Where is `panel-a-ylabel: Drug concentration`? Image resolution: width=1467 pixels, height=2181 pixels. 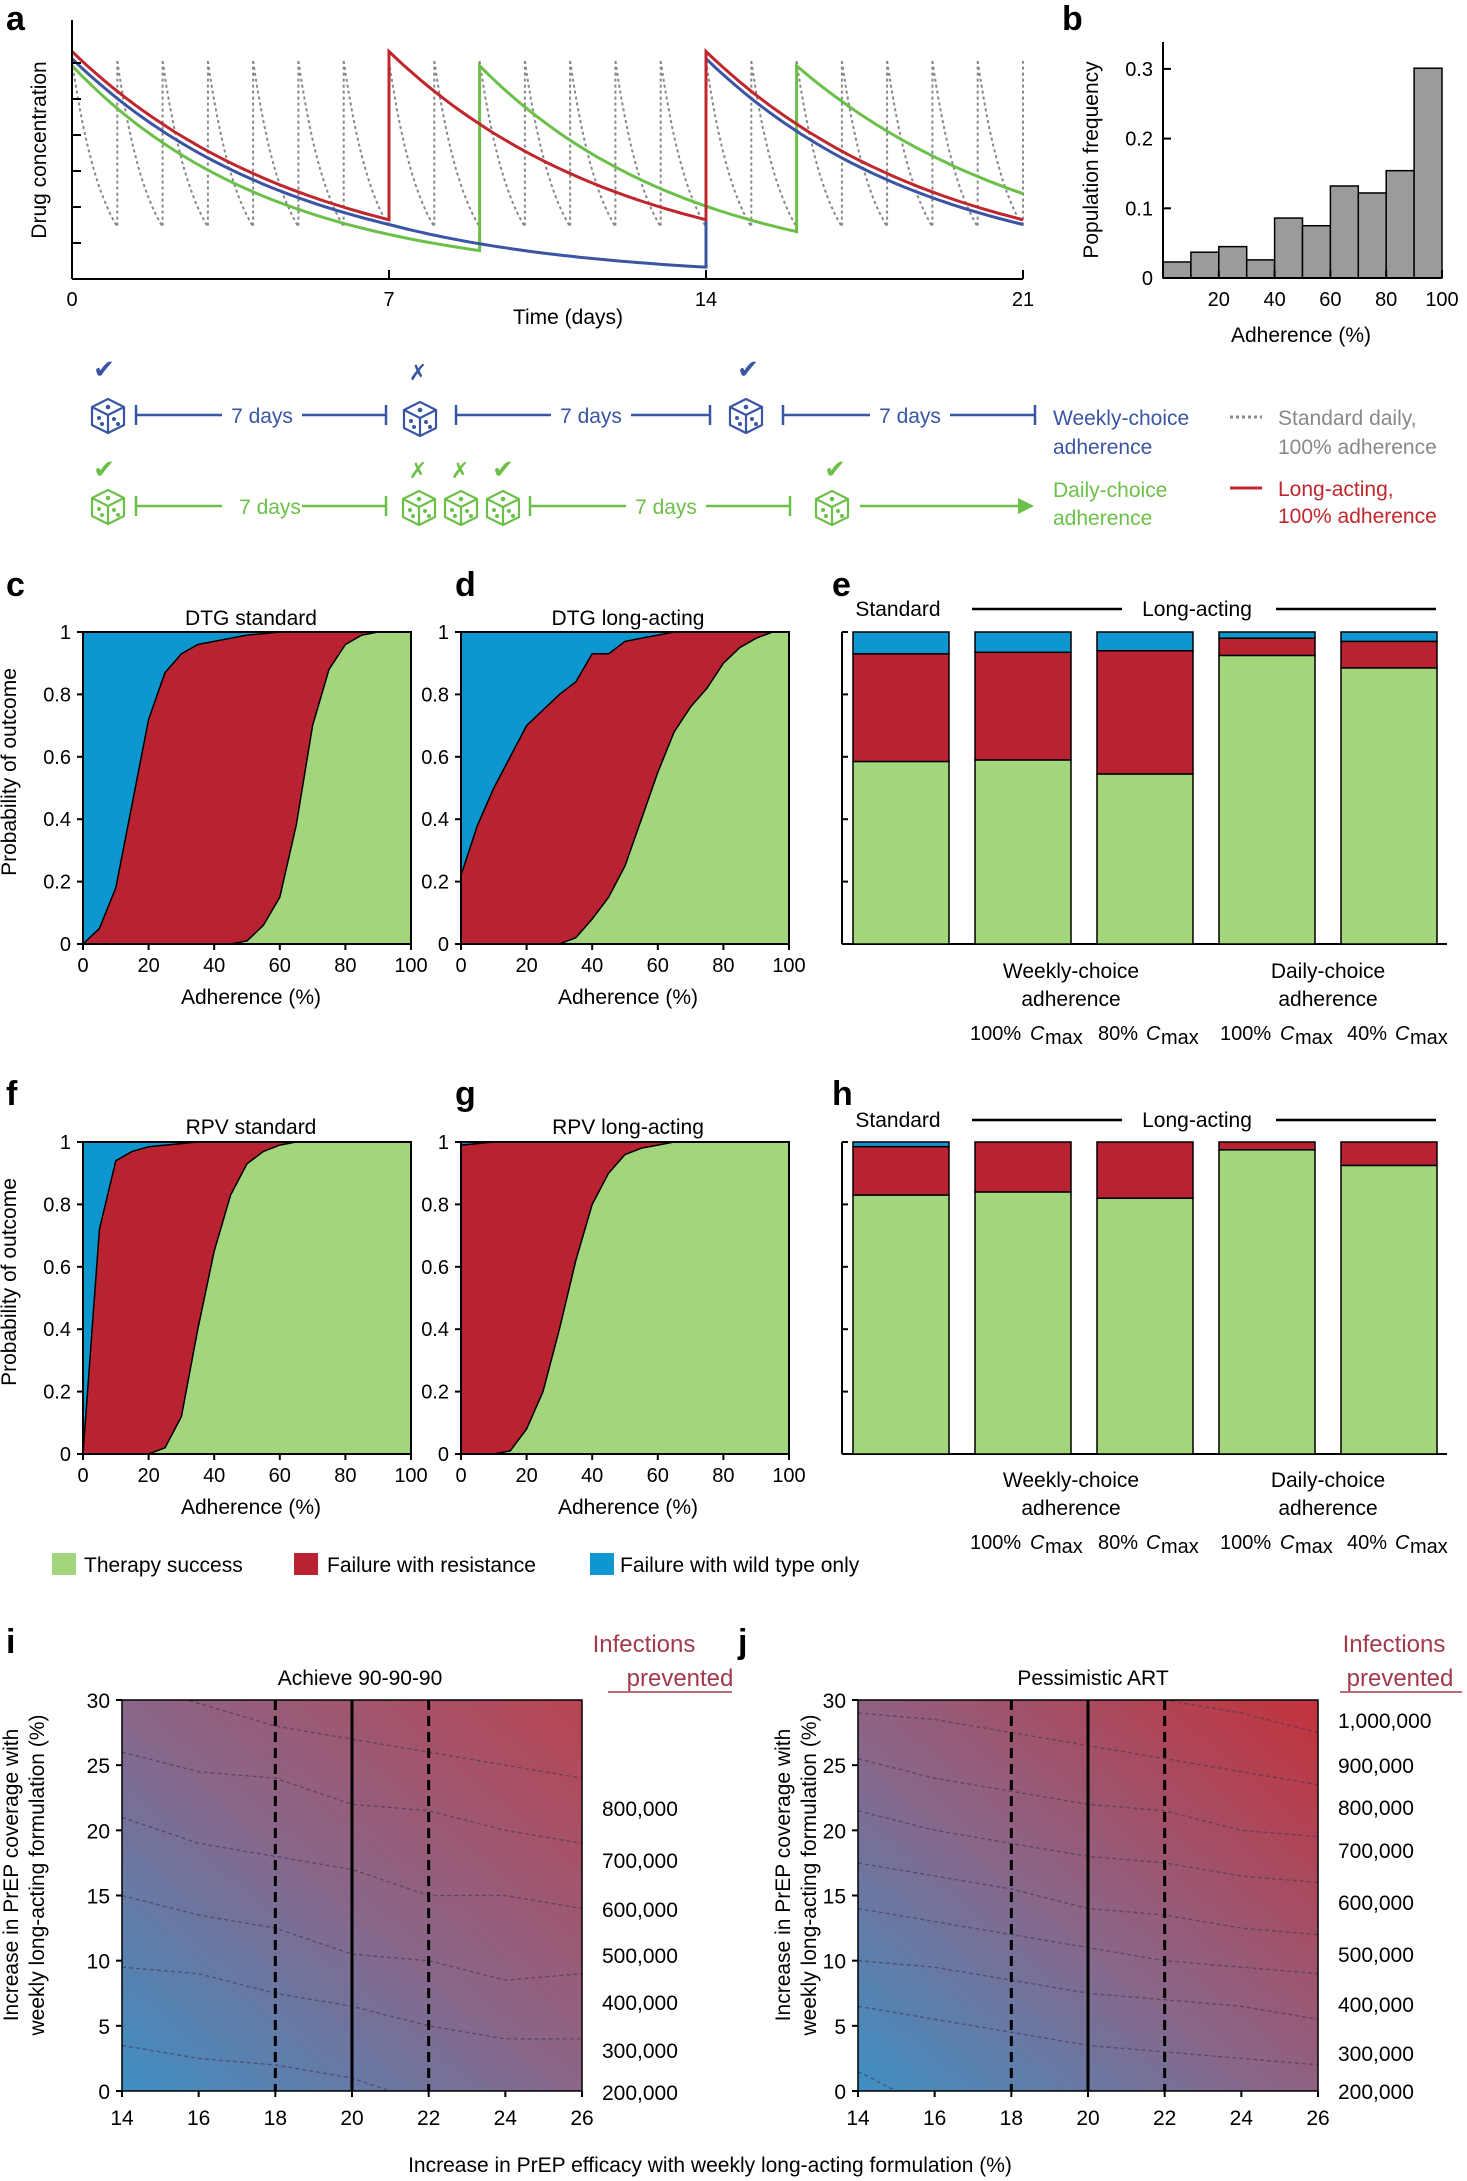 panel-a-ylabel: Drug concentration is located at coordinates (39, 149).